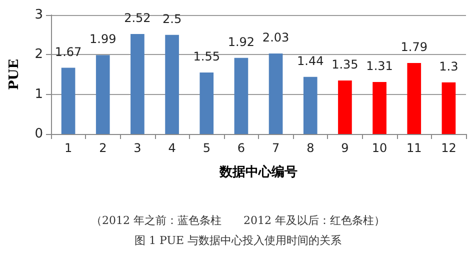 This screenshot has width=476, height=262. Describe the element at coordinates (68, 148) in the screenshot. I see `x-tick-label: 1` at that location.